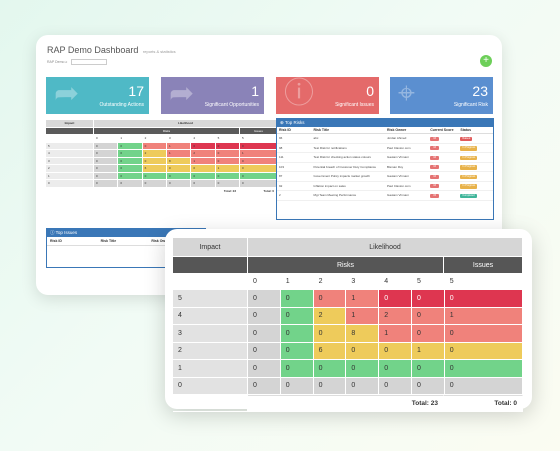 This screenshot has width=560, height=451. Describe the element at coordinates (154, 154) in the screenshot. I see `mini-risk-cell: 2` at that location.